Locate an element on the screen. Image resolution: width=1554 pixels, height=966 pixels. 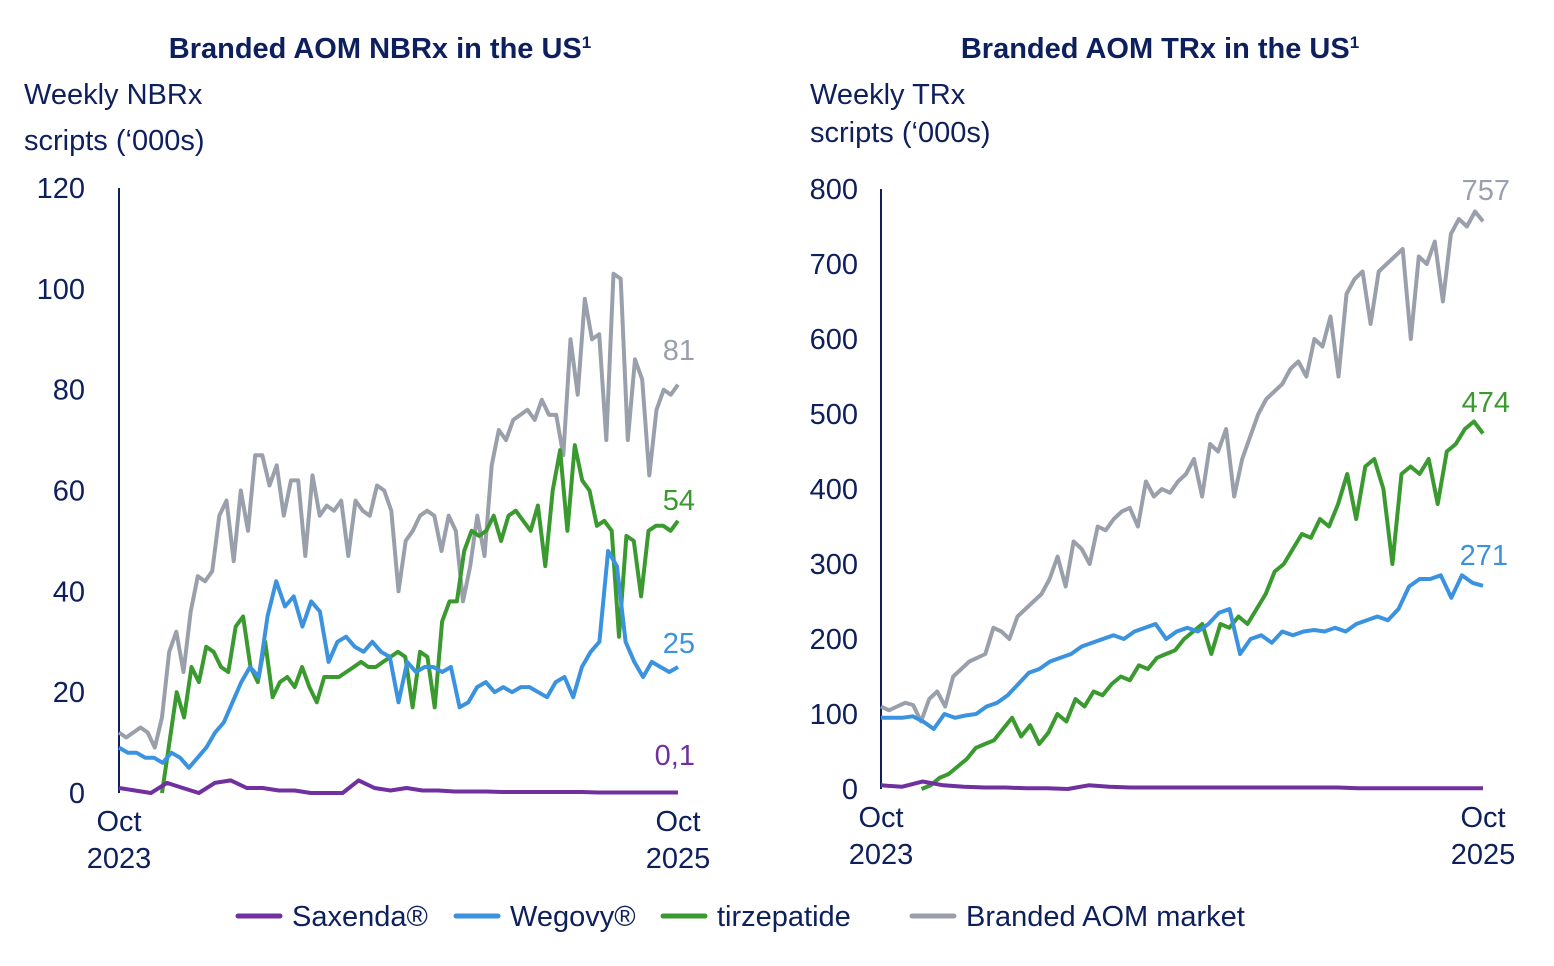
legend-label: Branded AOM market is located at coordinates (1105, 917).